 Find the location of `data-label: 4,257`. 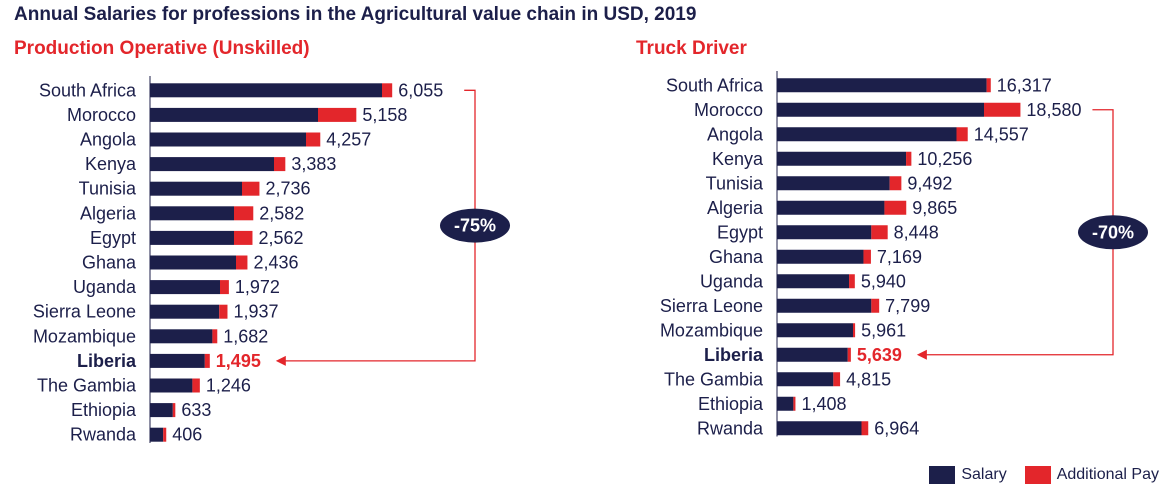

data-label: 4,257 is located at coordinates (348, 140).